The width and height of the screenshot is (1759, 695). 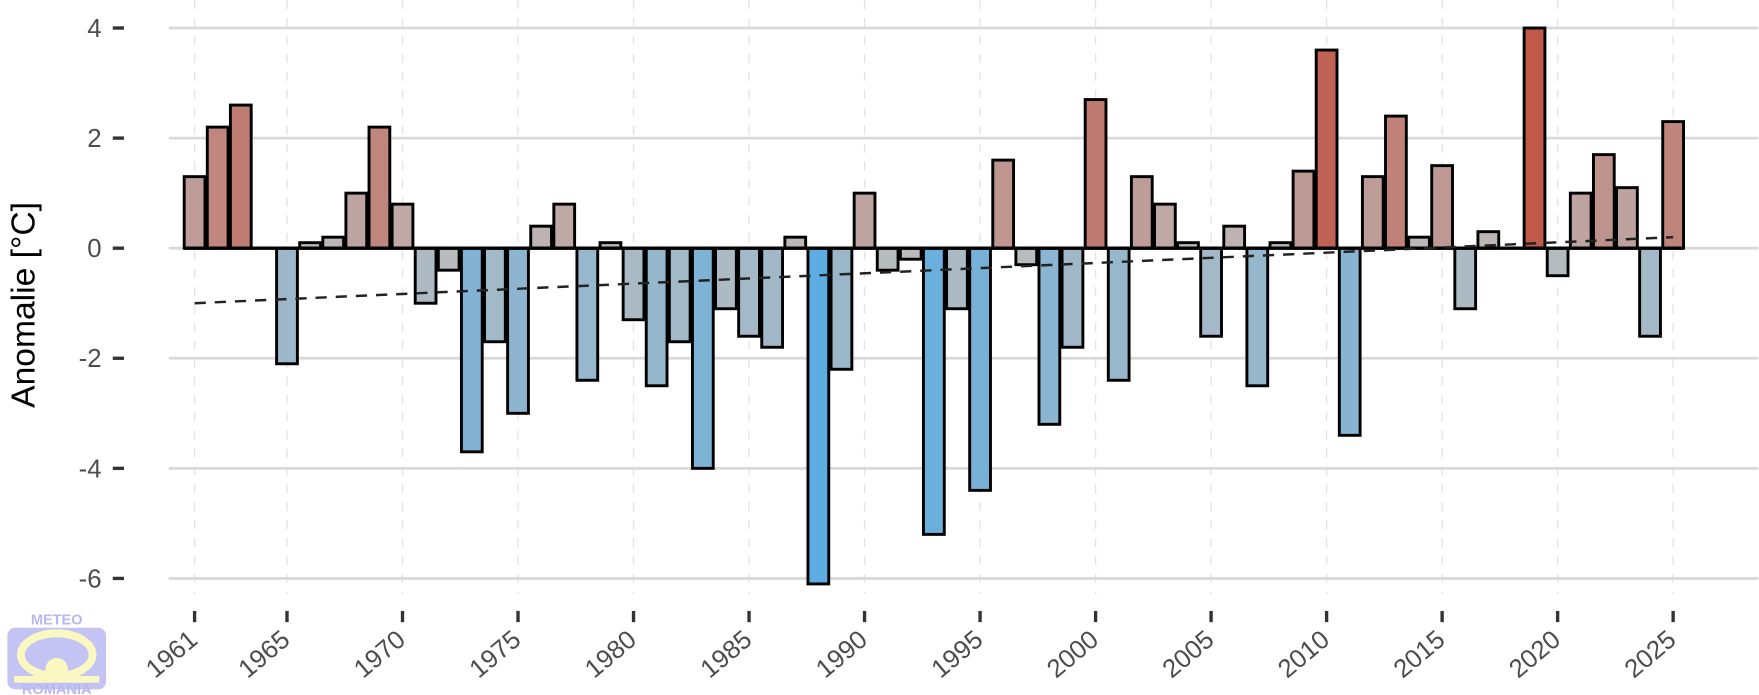 What do you see at coordinates (94, 29) in the screenshot?
I see `y-tick-label: 4` at bounding box center [94, 29].